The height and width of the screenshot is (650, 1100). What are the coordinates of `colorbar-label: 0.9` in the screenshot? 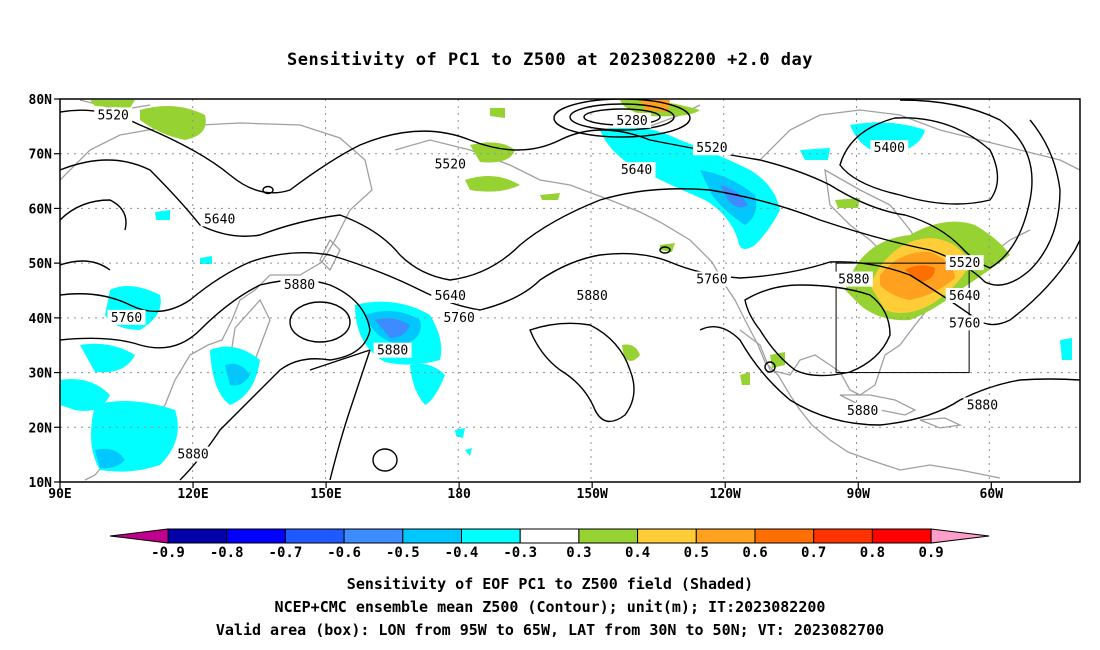 It's located at (930, 553).